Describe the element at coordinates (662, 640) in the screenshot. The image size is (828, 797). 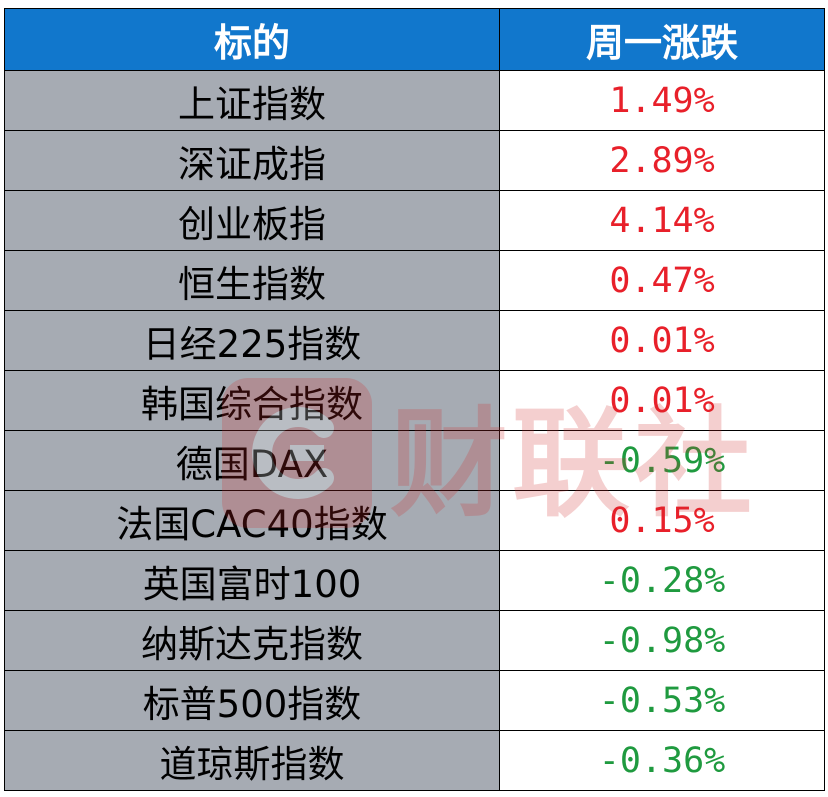
I see `index-change: -0.98%` at that location.